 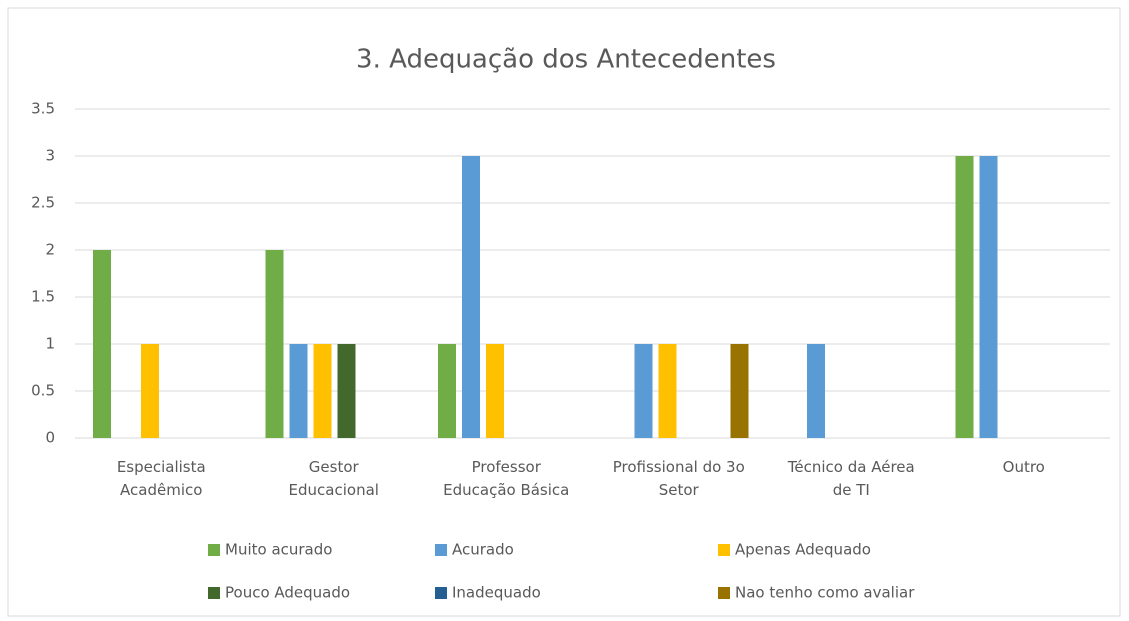 What do you see at coordinates (566, 60) in the screenshot?
I see `chart-title: 3. Adequação dos Antecedentes` at bounding box center [566, 60].